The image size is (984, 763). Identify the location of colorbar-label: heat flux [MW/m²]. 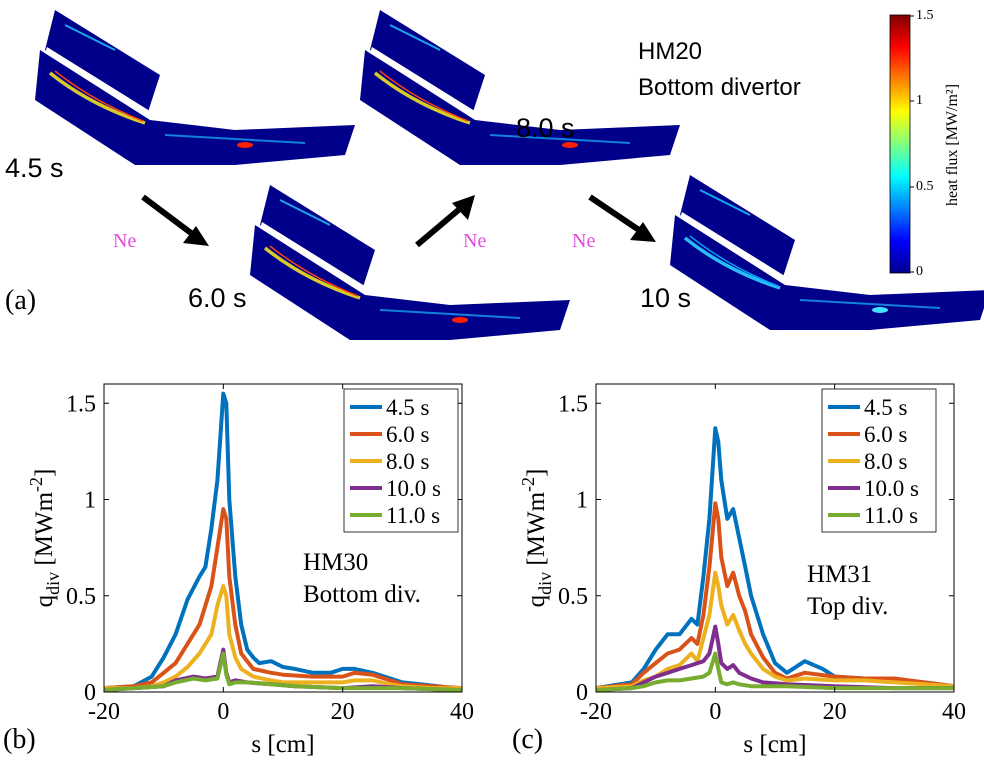
(952, 145).